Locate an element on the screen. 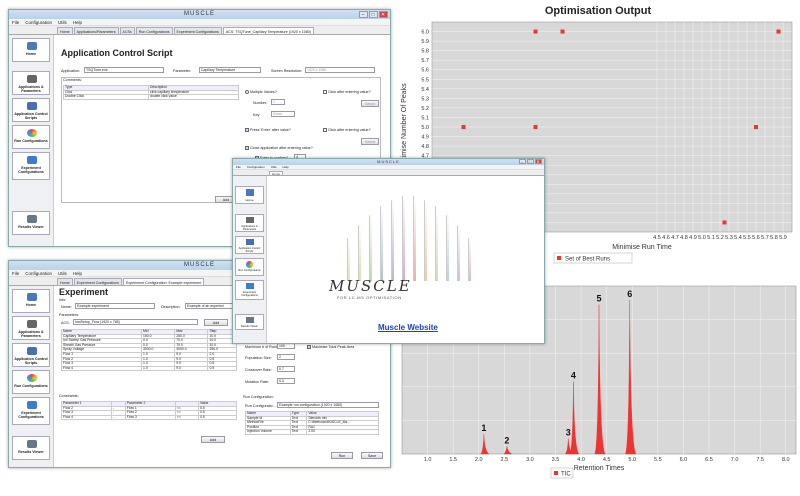 This screenshot has width=800, height=496. page-title: Experiment is located at coordinates (84, 292).